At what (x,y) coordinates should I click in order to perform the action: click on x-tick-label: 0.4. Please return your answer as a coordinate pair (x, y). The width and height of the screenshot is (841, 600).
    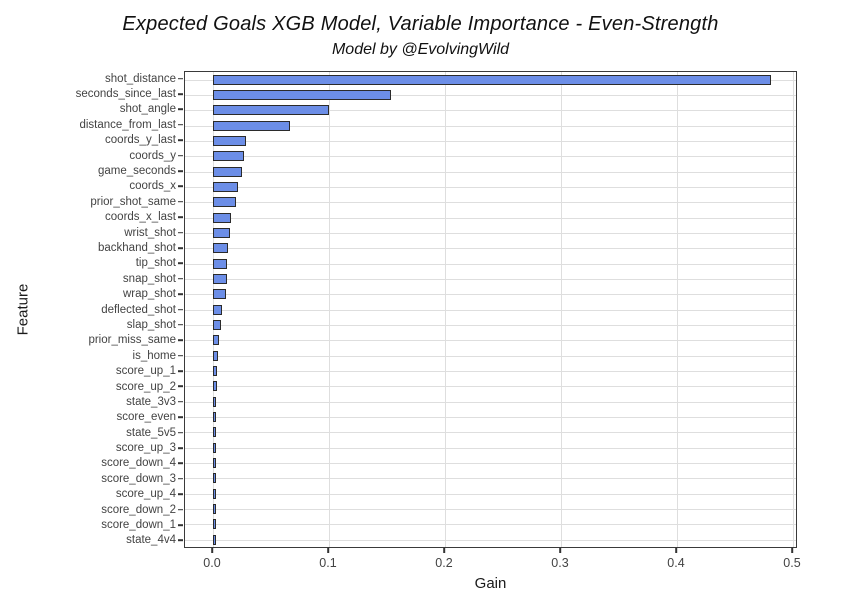
    Looking at the image, I should click on (676, 563).